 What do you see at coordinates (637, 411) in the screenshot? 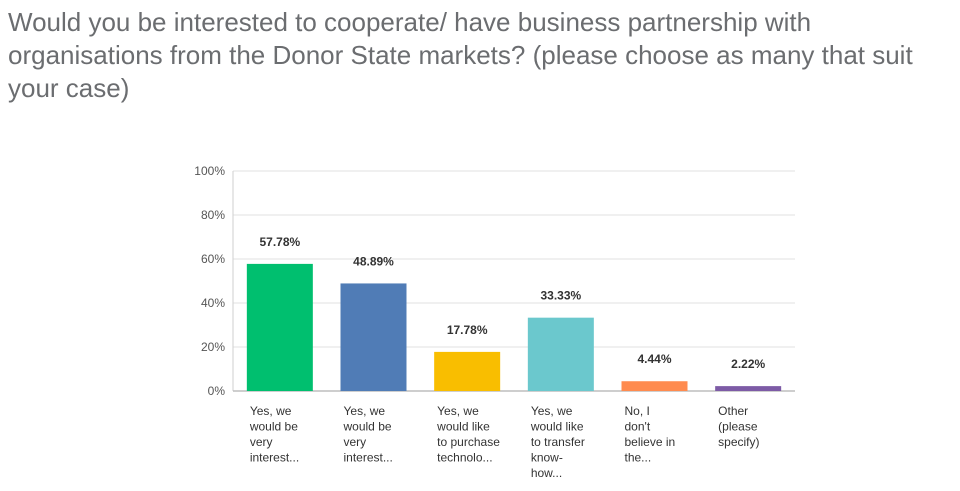
I see `category-label-line: No, I` at bounding box center [637, 411].